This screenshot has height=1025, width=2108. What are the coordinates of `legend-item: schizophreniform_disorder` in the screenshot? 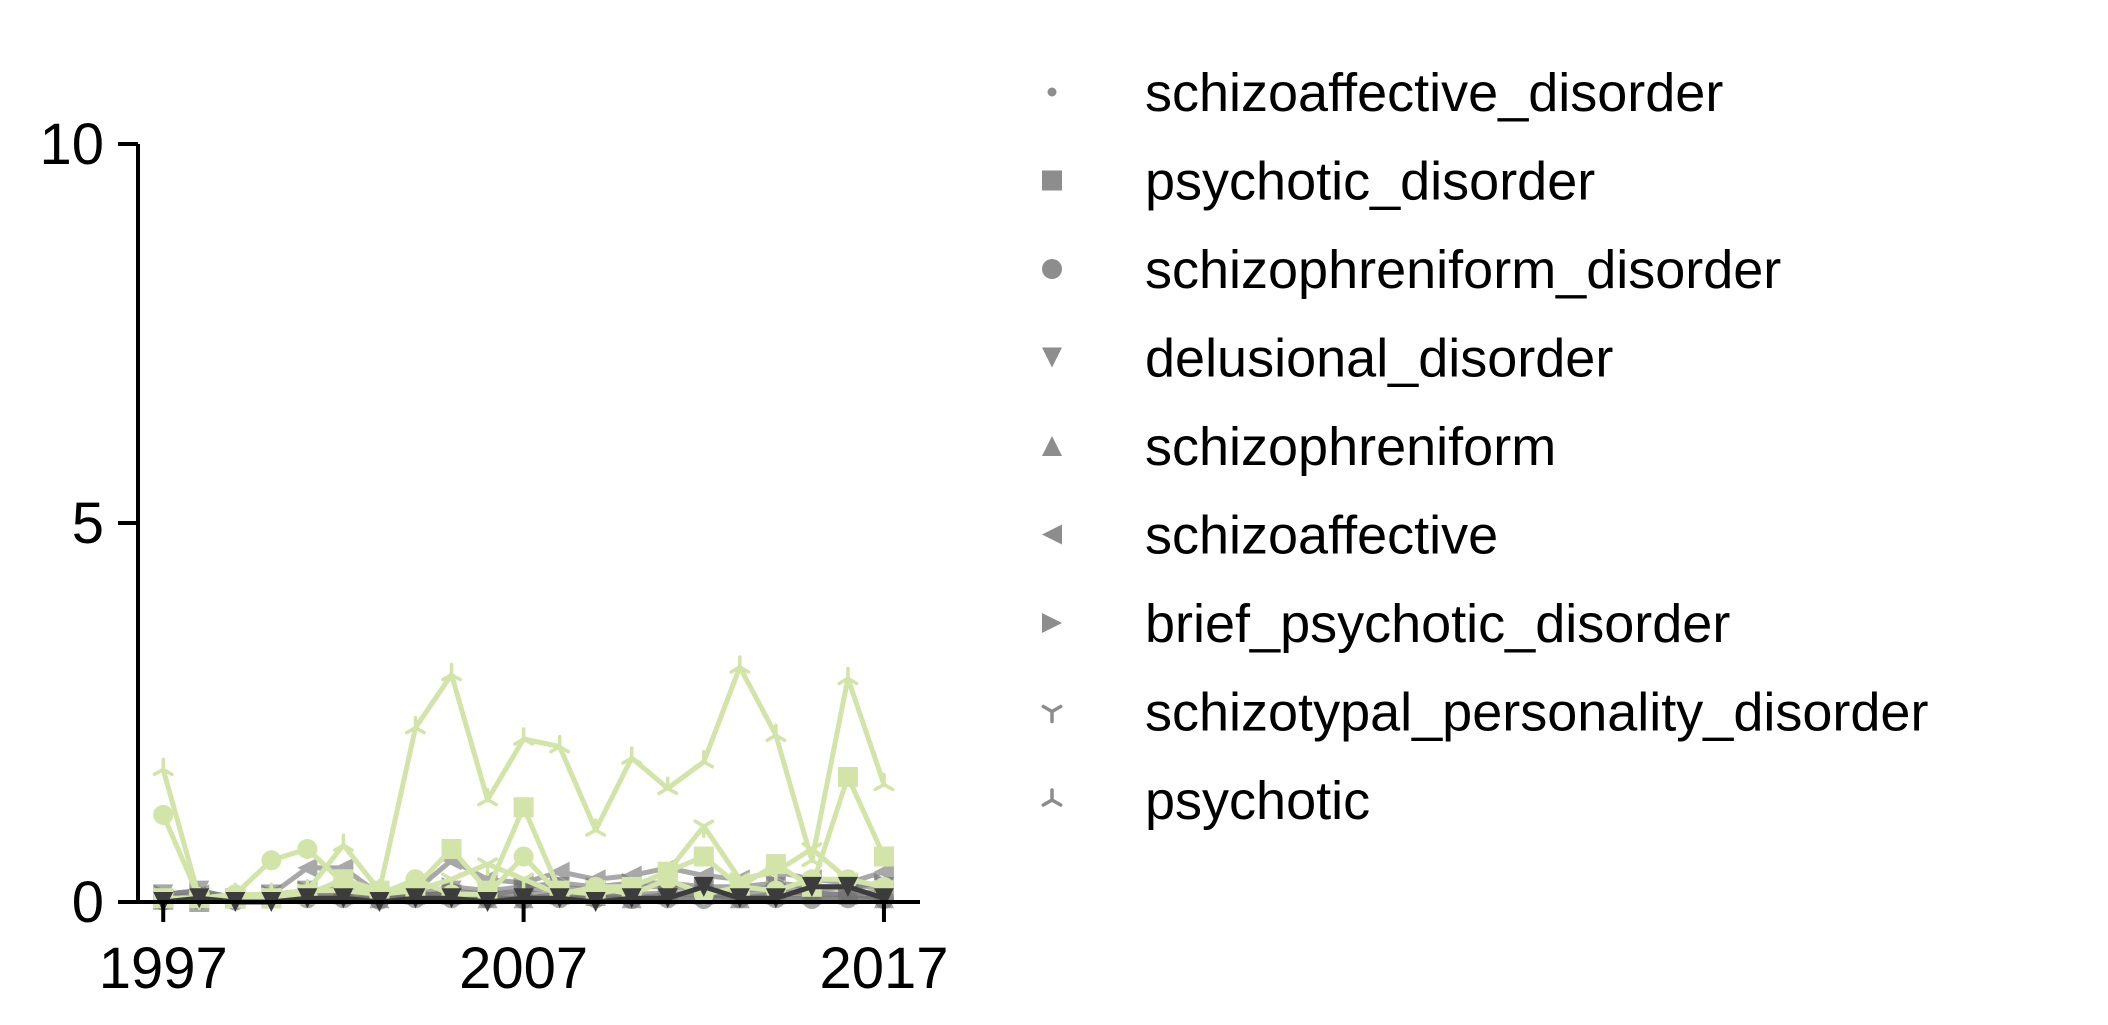 It's located at (1411, 270).